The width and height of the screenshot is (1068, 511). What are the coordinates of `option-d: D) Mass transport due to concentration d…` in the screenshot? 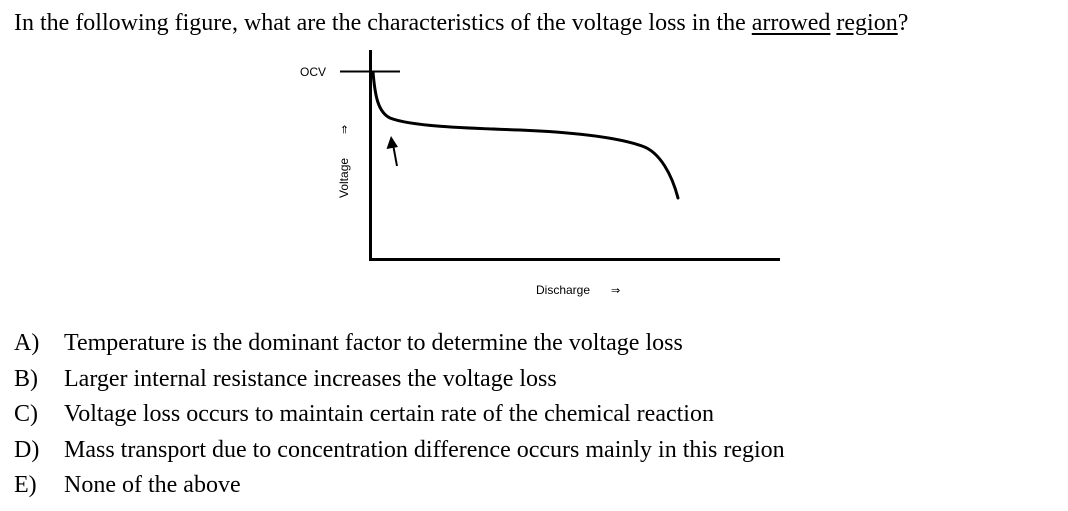 It's located at (399, 451).